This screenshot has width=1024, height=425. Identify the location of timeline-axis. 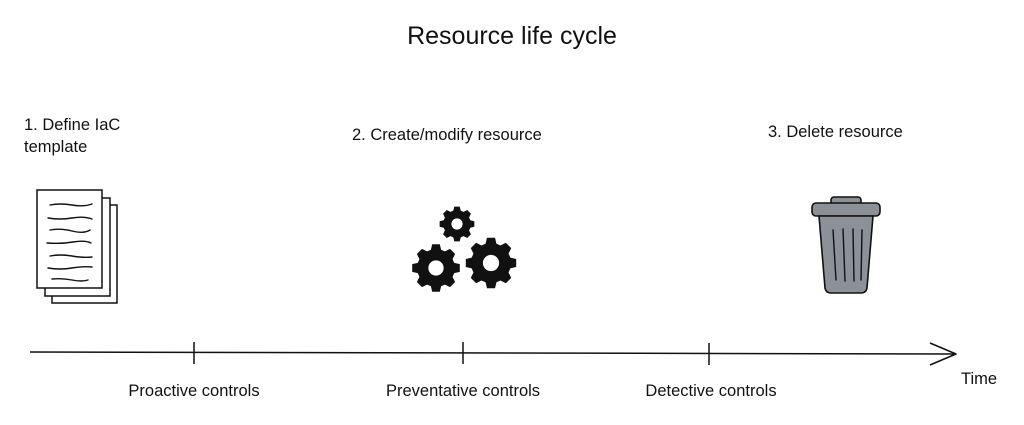
(493, 354).